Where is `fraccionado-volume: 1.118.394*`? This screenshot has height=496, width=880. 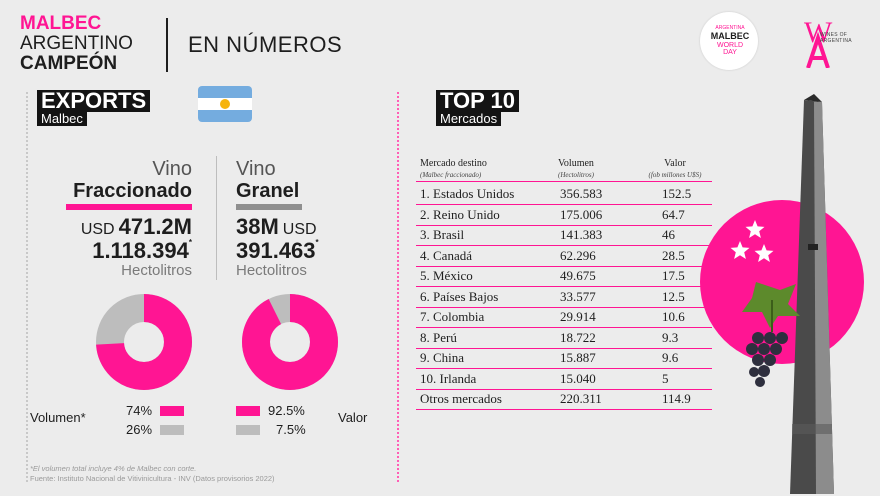
fraccionado-volume: 1.118.394* is located at coordinates (116, 251).